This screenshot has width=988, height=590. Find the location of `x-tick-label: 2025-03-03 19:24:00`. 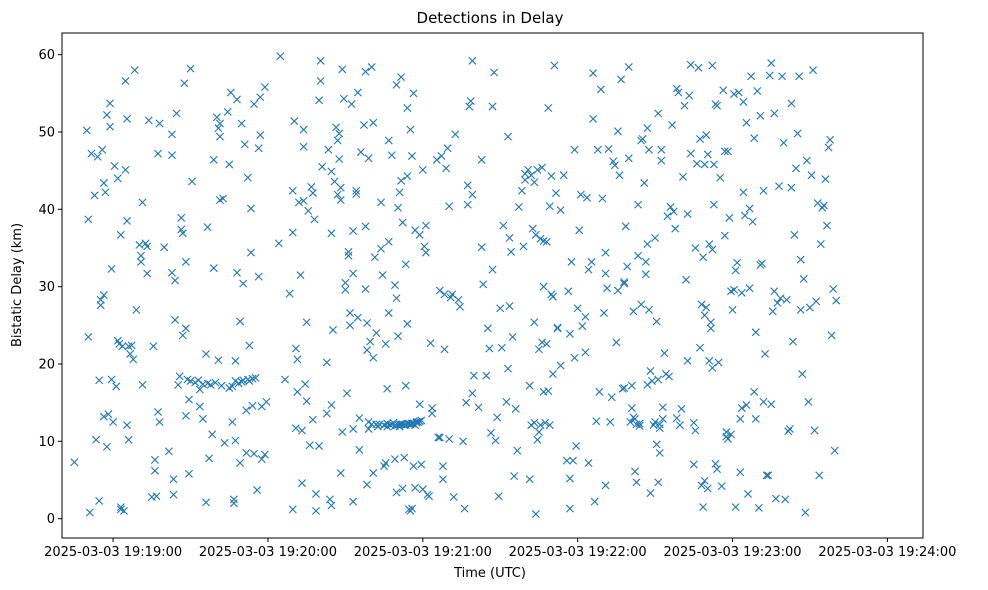

x-tick-label: 2025-03-03 19:24:00 is located at coordinates (887, 552).